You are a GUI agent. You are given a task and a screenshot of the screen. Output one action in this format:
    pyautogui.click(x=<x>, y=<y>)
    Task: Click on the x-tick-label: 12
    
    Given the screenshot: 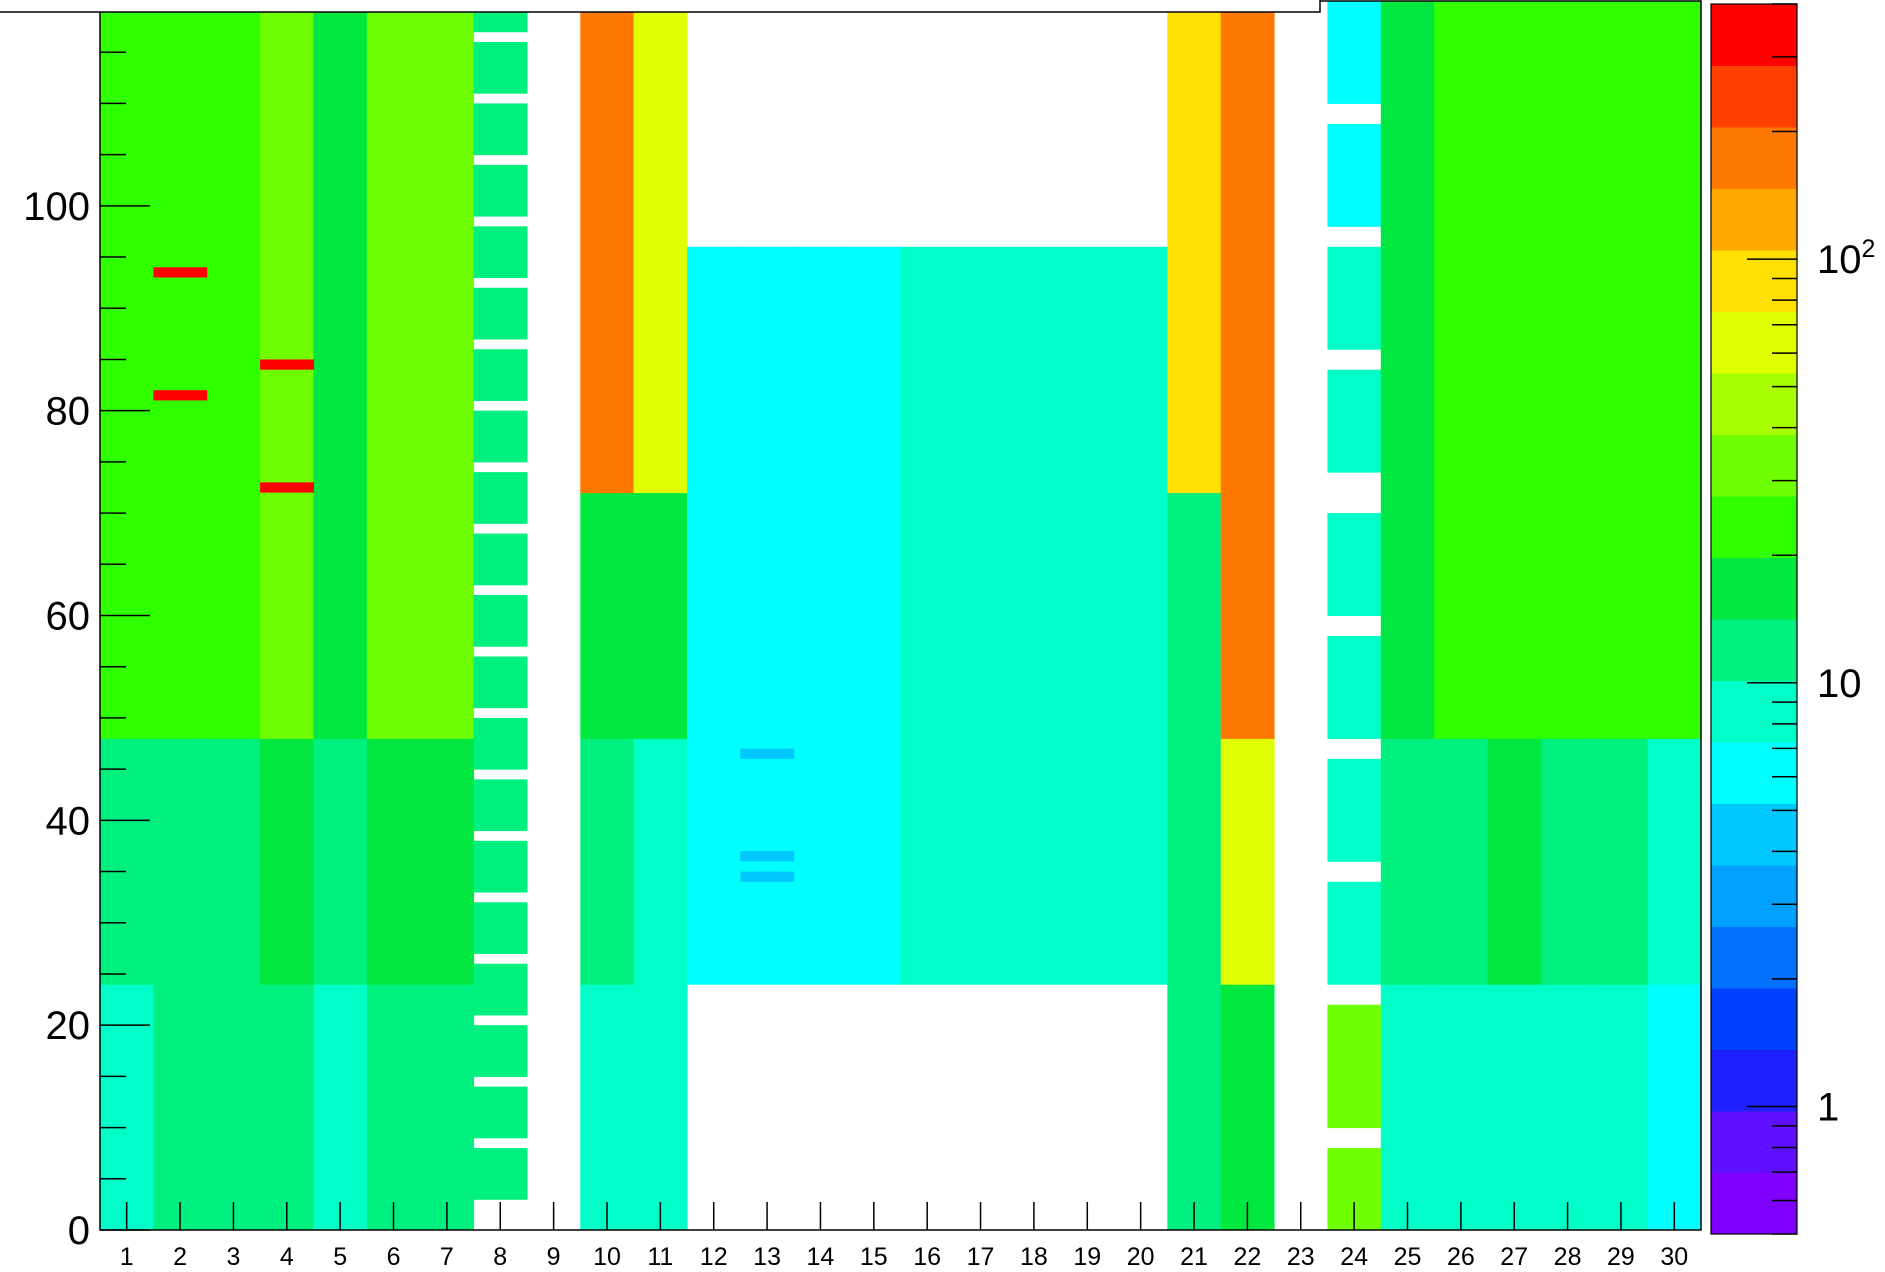 What is the action you would take?
    pyautogui.click(x=714, y=1257)
    